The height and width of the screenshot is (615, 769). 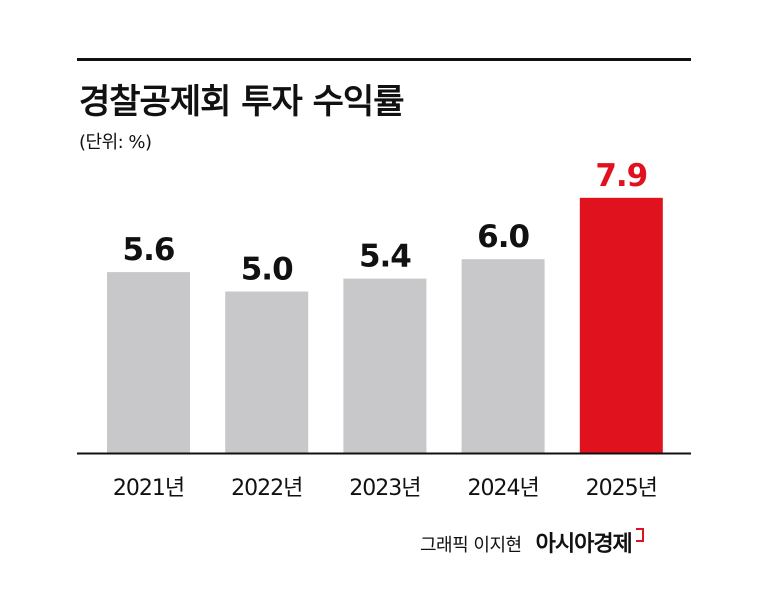 What do you see at coordinates (533, 542) in the screenshot?
I see `credit: 그래픽 이지현 아시아경제` at bounding box center [533, 542].